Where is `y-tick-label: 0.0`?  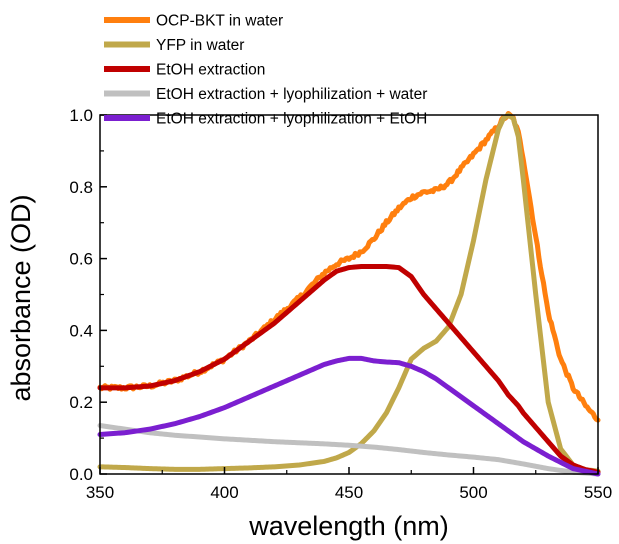 y-tick-label: 0.0 is located at coordinates (81, 474).